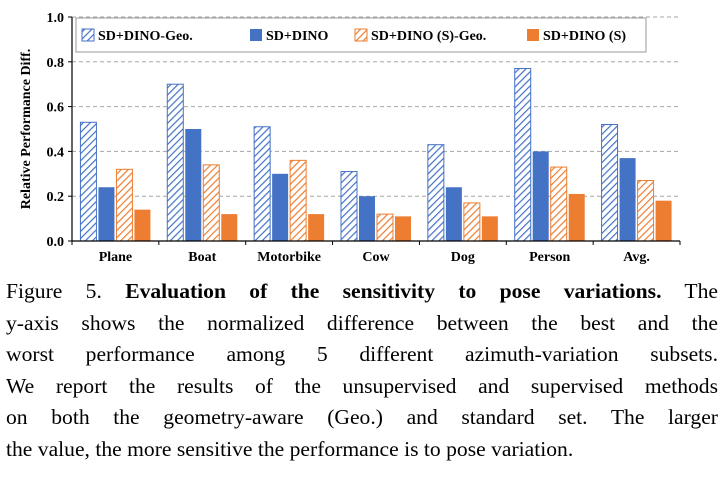 The image size is (724, 482). What do you see at coordinates (549, 257) in the screenshot?
I see `x-tick-label: Person` at bounding box center [549, 257].